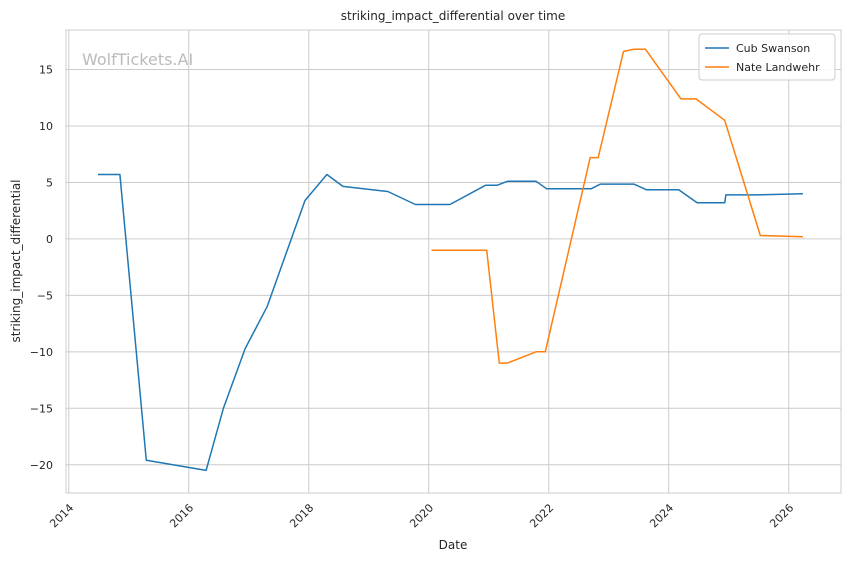  Describe the element at coordinates (16, 260) in the screenshot. I see `y-axis-label: striking_impact_differential` at that location.